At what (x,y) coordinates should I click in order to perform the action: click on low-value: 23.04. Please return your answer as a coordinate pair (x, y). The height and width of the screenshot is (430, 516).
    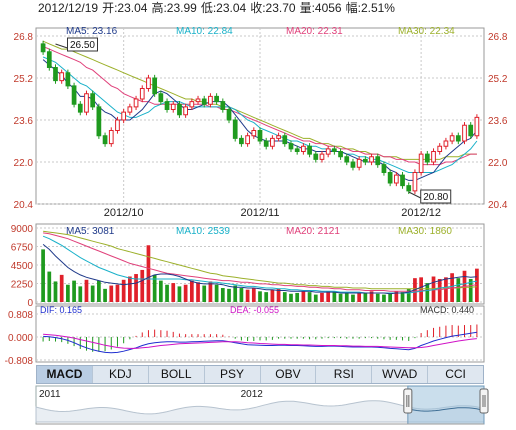
    Looking at the image, I should click on (231, 8).